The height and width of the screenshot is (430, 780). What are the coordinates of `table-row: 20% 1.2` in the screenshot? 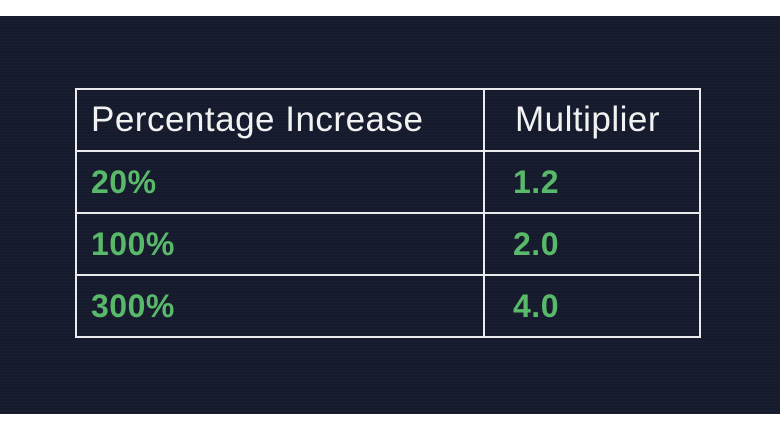 It's located at (388, 182).